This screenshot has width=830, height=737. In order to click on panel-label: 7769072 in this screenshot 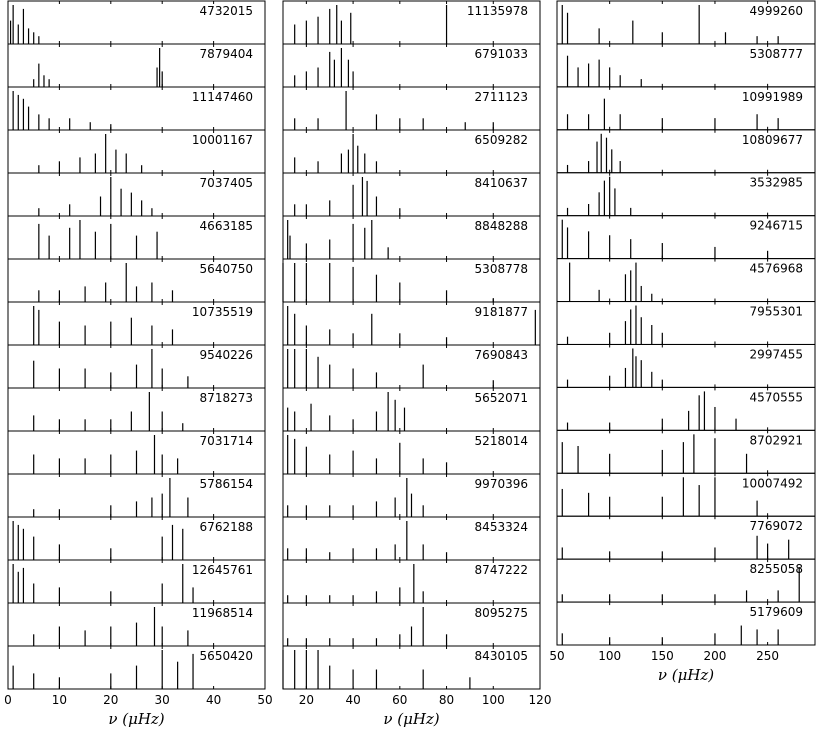, I will do `click(776, 526)`.